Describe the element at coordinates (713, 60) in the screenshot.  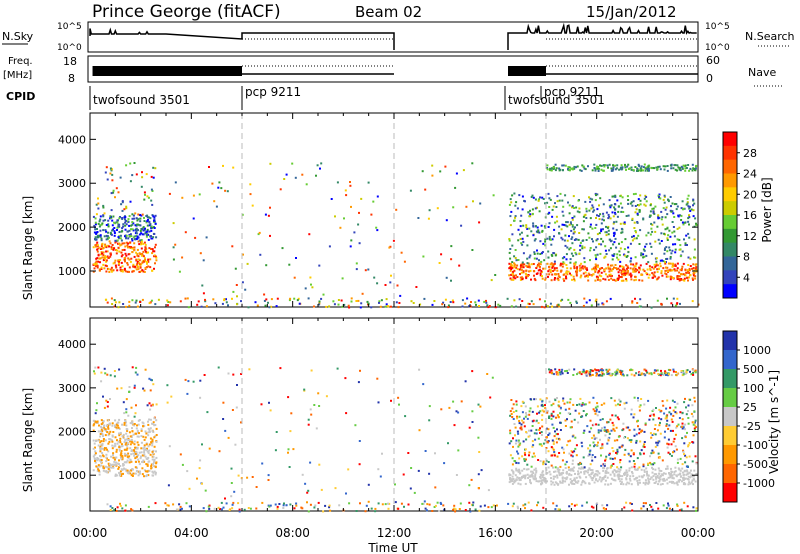
I see `nave-tick-top: 60` at that location.